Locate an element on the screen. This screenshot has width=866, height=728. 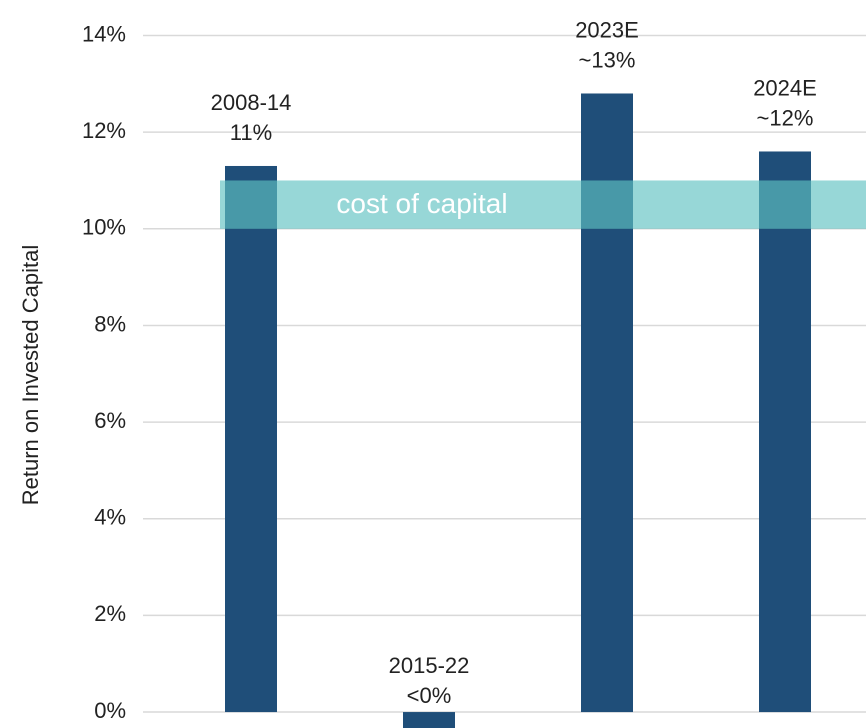
y-tick-label: 10% is located at coordinates (104, 227).